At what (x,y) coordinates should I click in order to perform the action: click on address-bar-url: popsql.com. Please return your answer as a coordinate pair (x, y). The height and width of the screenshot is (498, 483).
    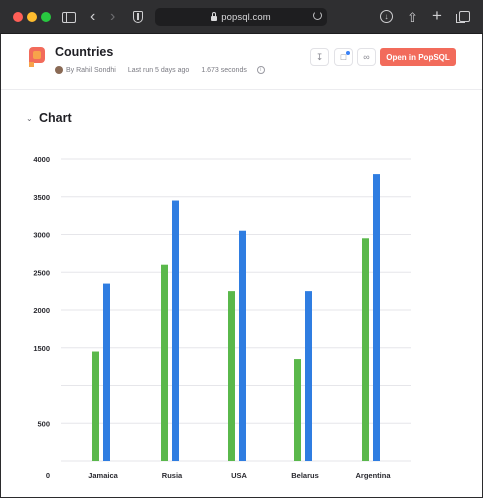
    Looking at the image, I should click on (246, 17).